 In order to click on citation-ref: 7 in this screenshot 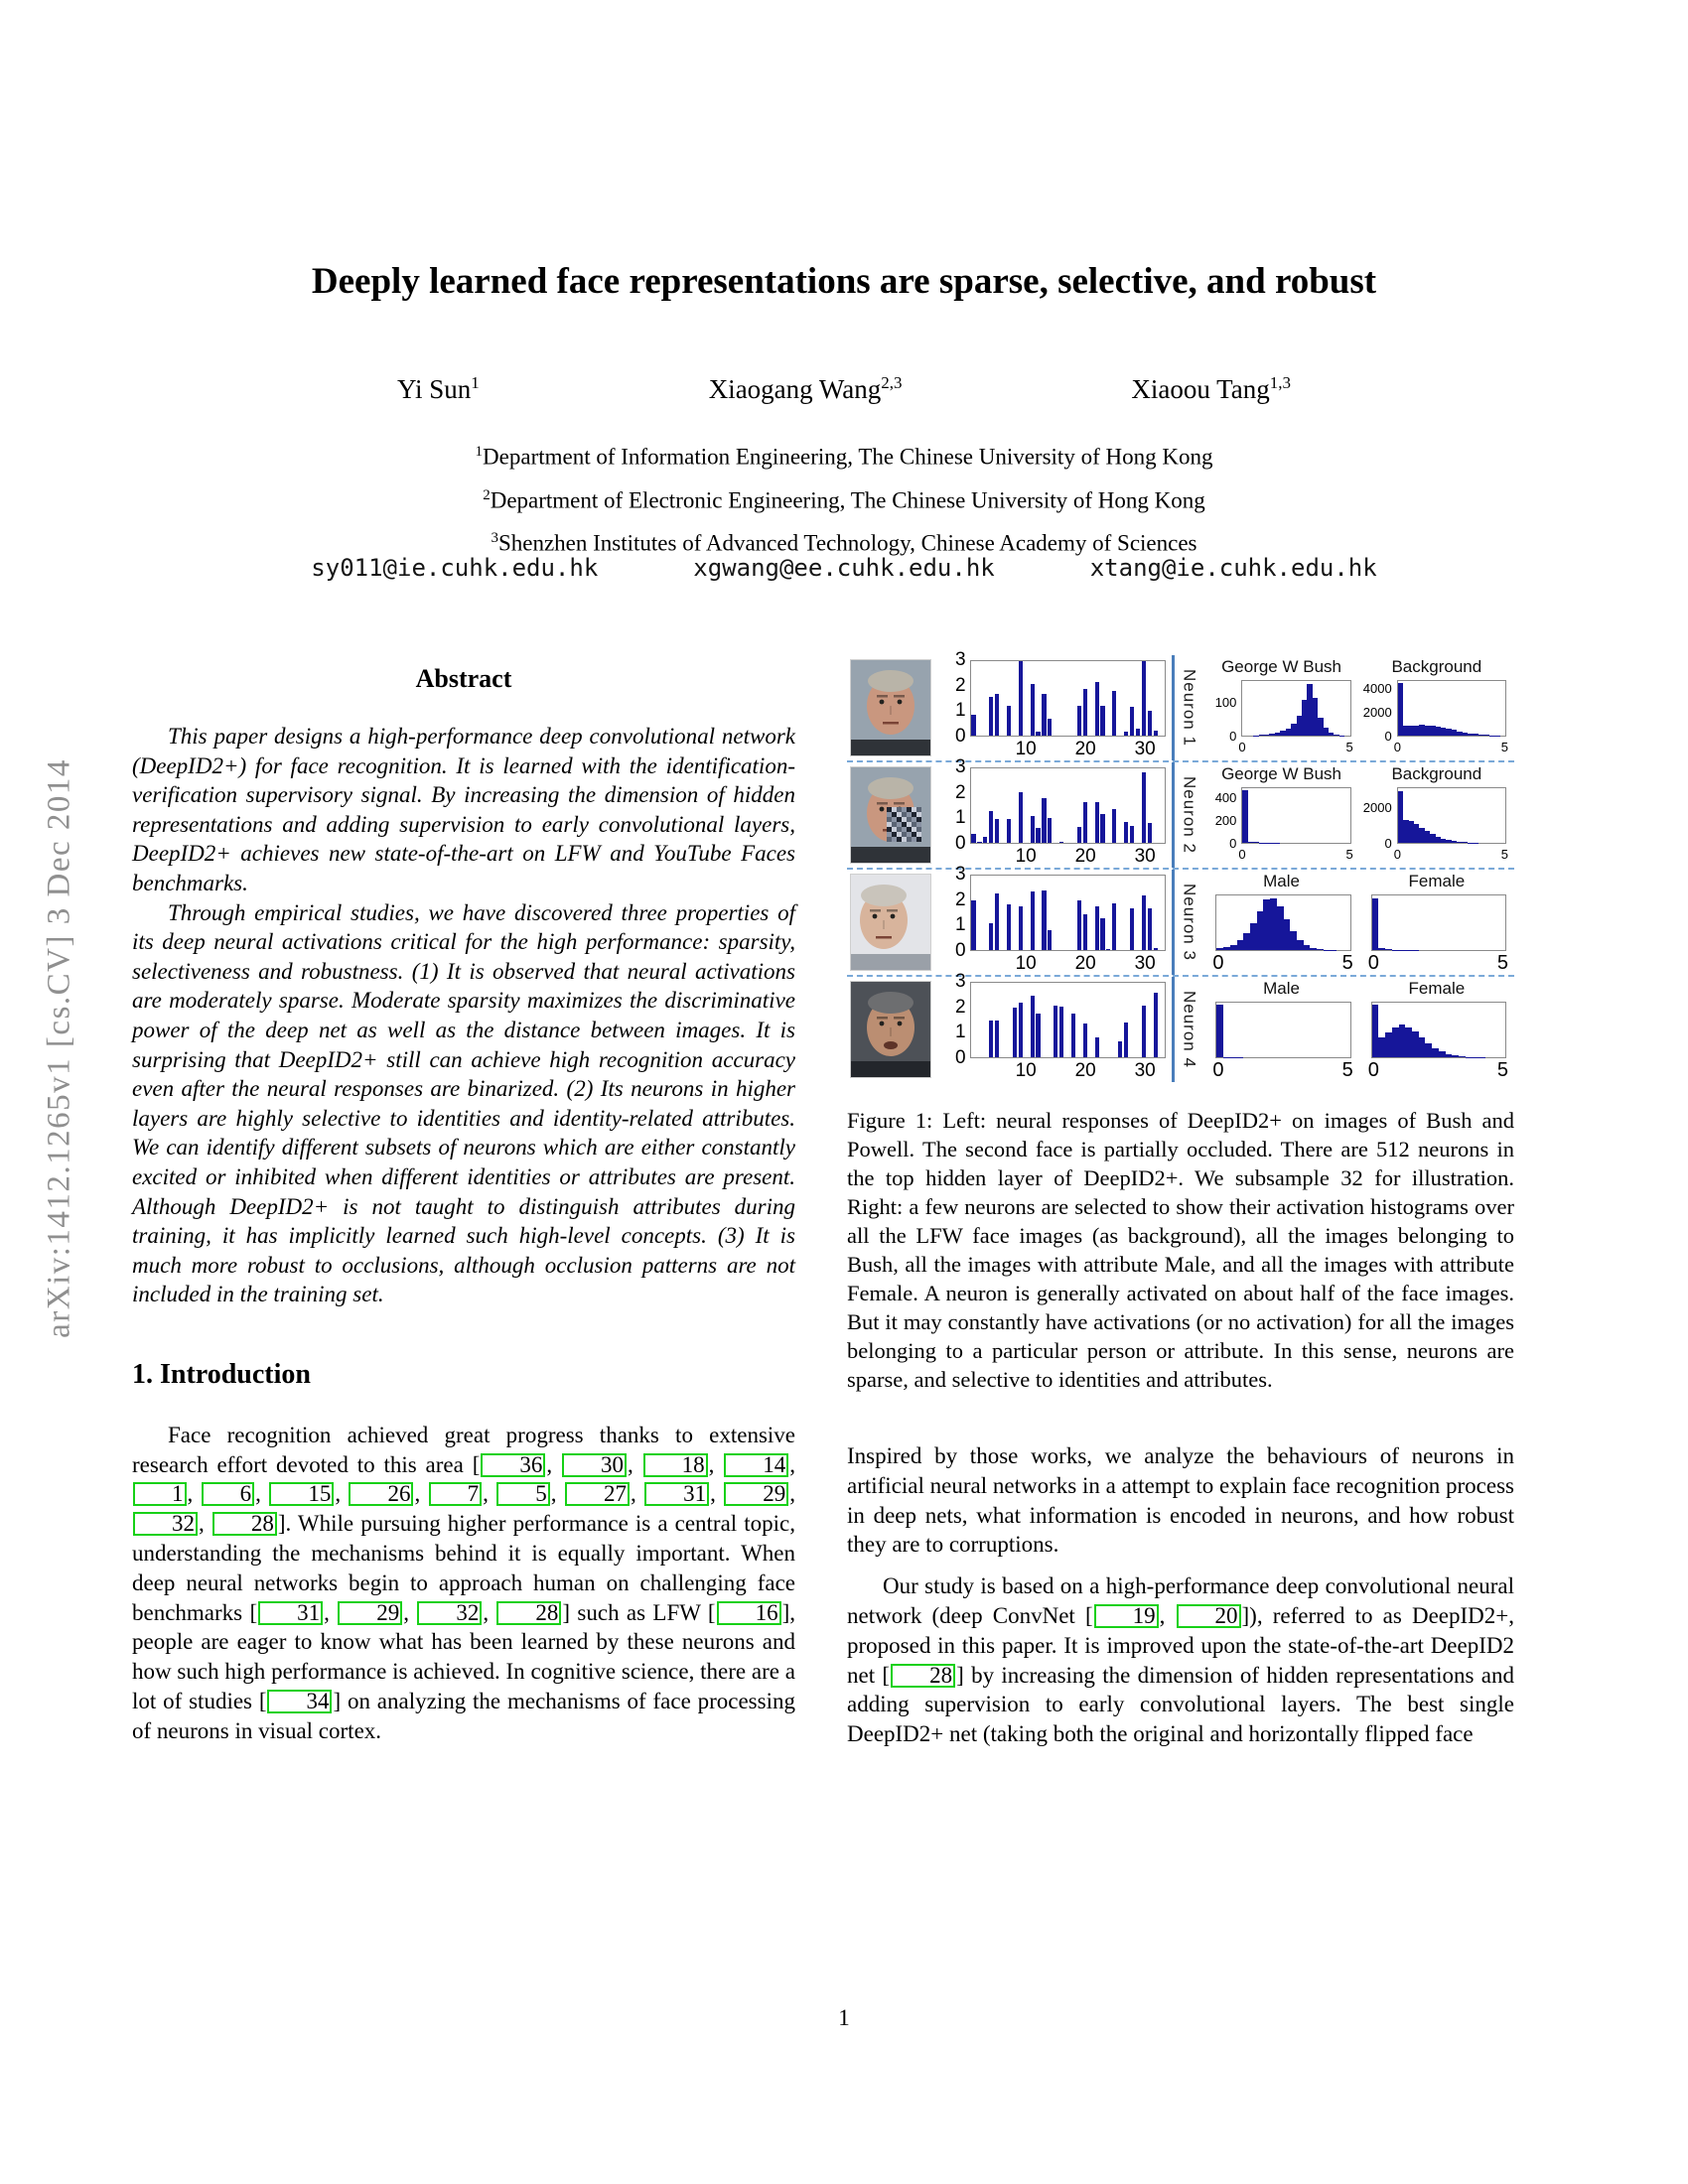, I will do `click(455, 1494)`.